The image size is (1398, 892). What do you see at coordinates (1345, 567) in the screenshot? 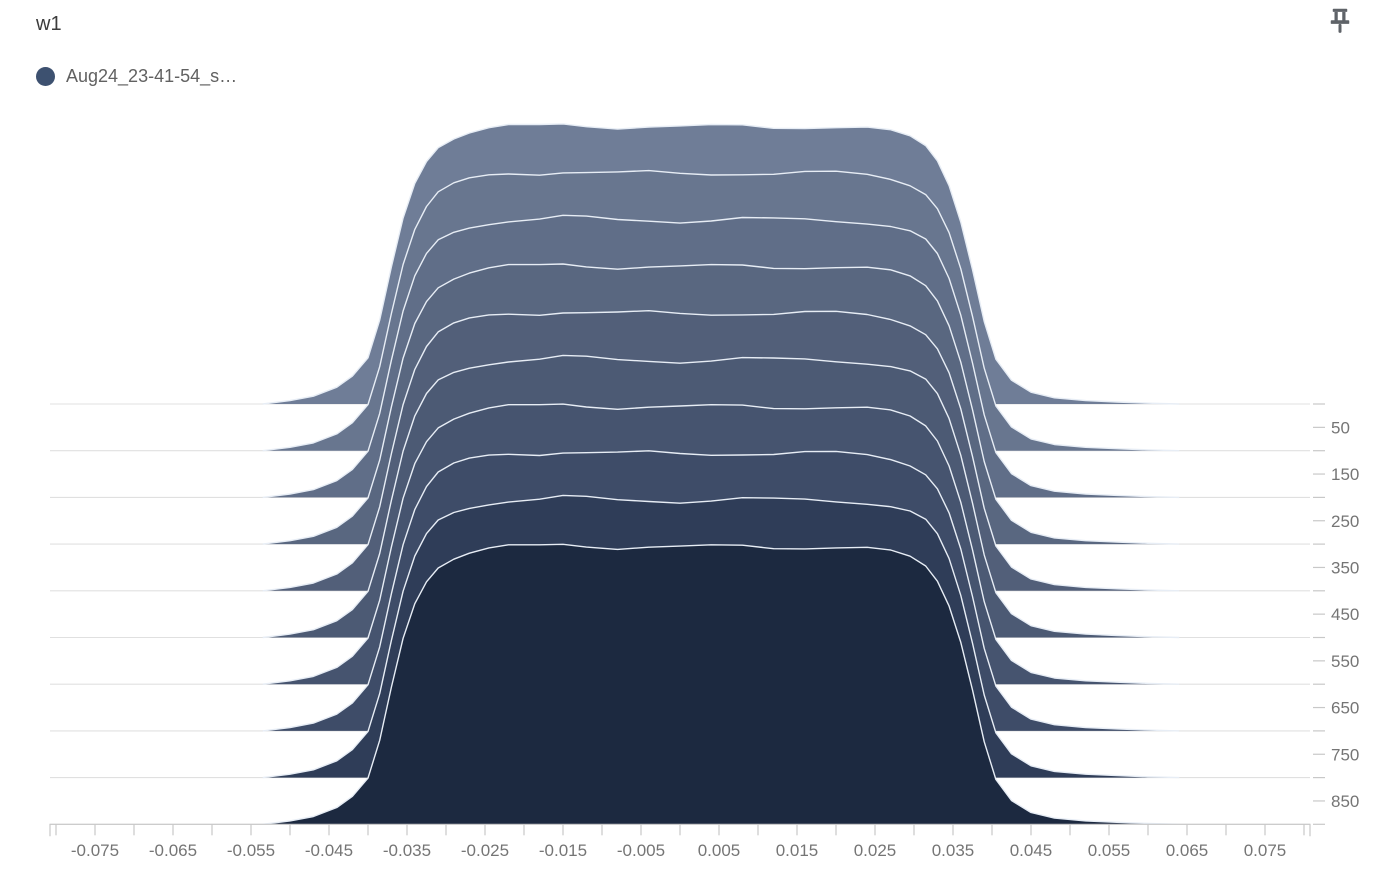
I see `step-tick-label: 350` at bounding box center [1345, 567].